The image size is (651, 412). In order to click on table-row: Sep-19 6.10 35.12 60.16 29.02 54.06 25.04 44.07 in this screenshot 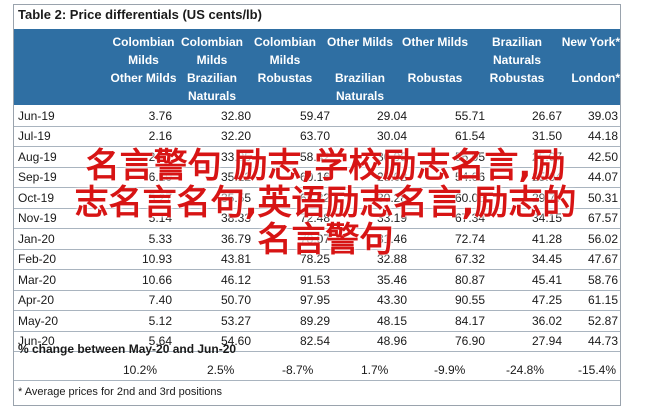, I will do `click(317, 177)`.